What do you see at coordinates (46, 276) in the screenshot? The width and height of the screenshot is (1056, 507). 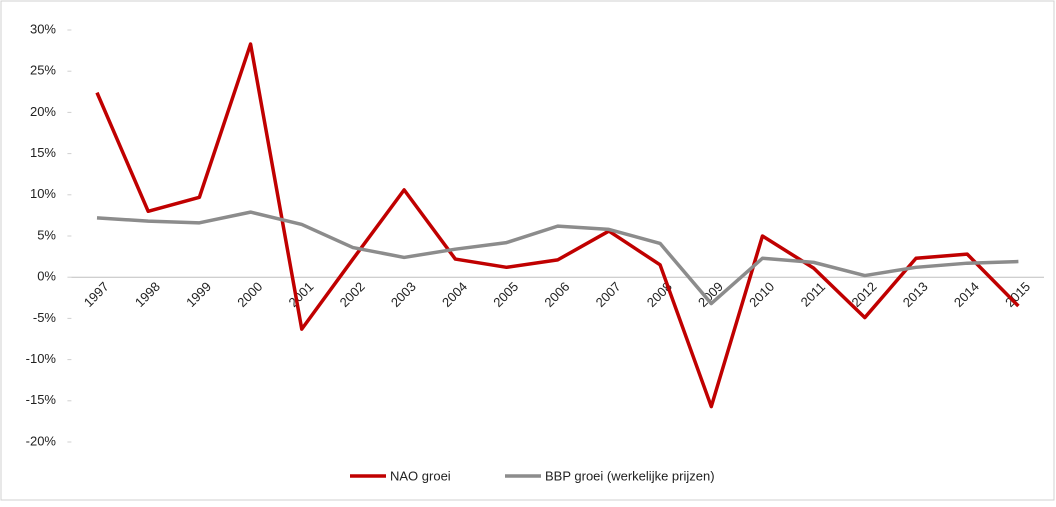 I see `y-tick-label: 0%` at bounding box center [46, 276].